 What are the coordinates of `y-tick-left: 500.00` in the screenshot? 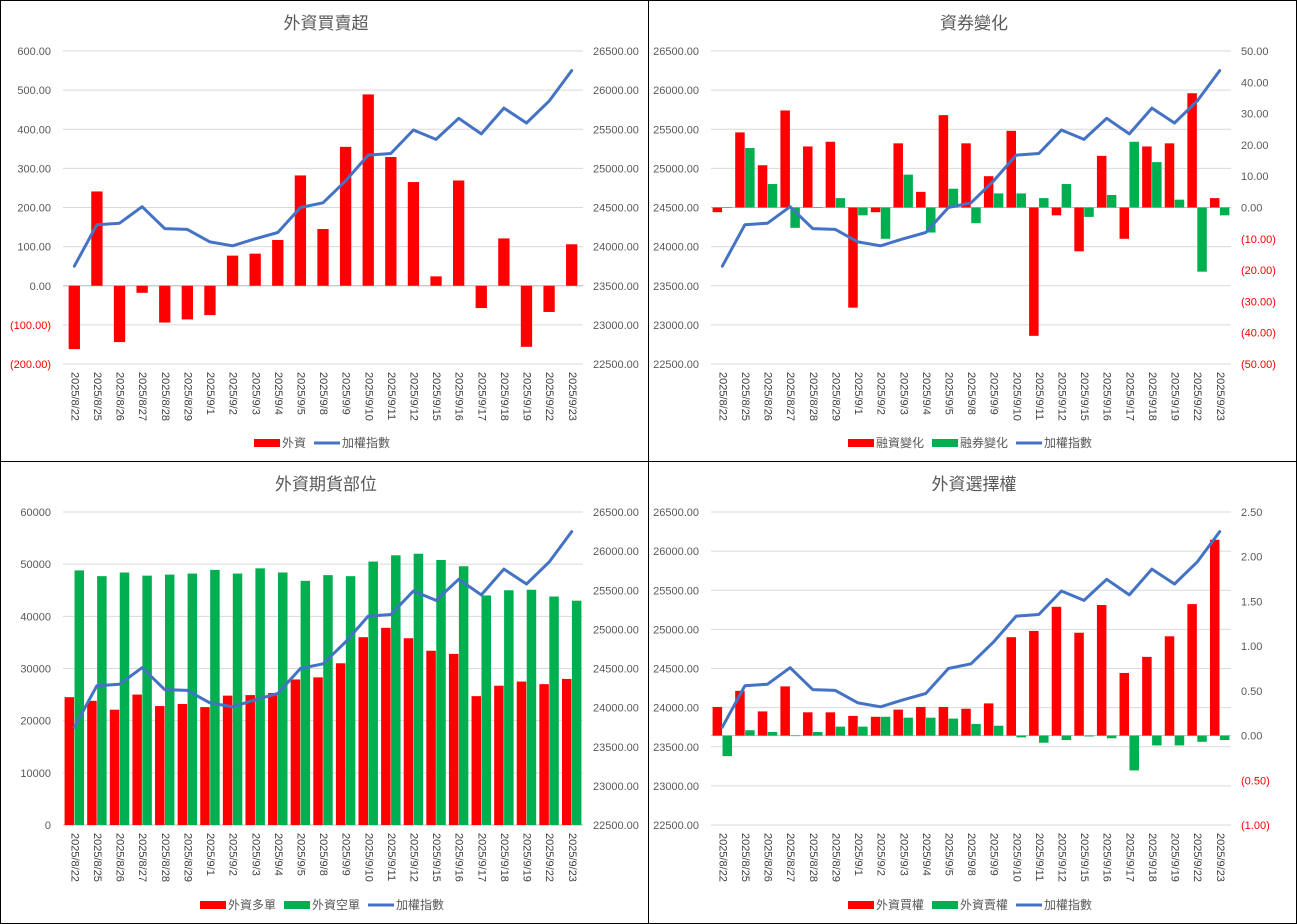 It's located at (34, 91).